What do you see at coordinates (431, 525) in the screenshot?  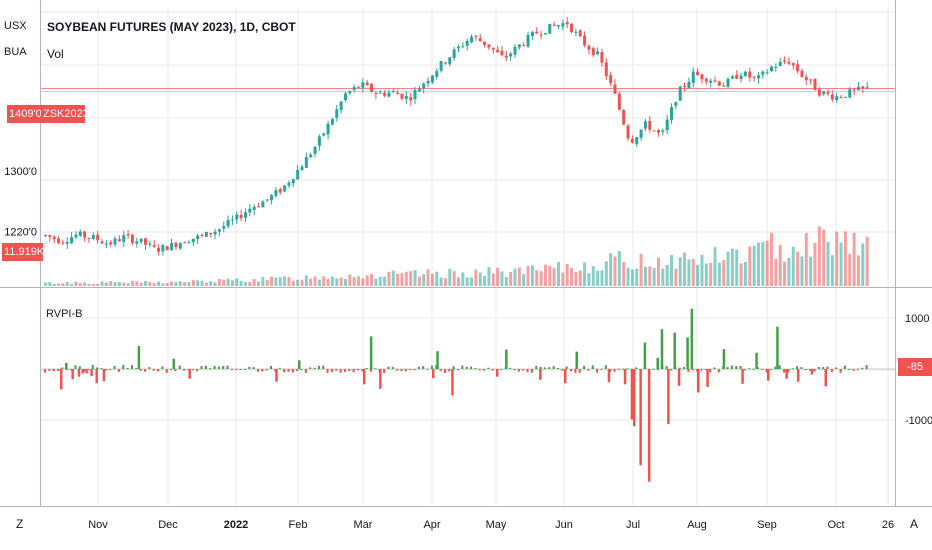 I see `x-tick-label: Apr` at bounding box center [431, 525].